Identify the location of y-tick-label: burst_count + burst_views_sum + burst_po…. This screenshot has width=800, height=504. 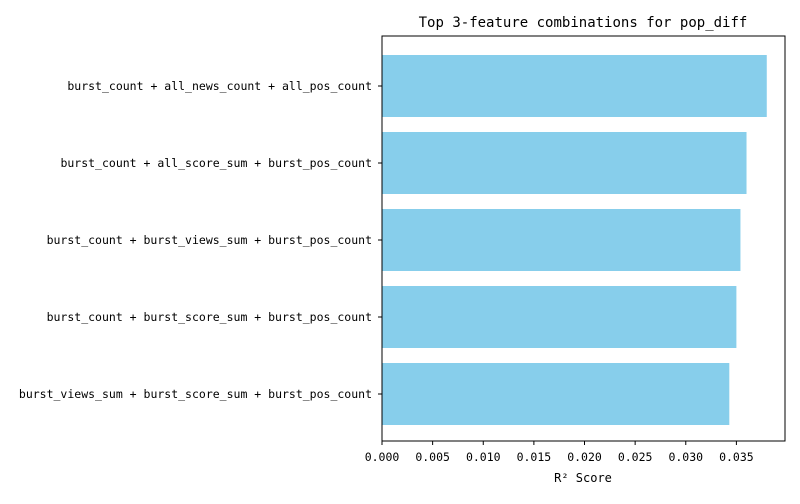
(209, 240).